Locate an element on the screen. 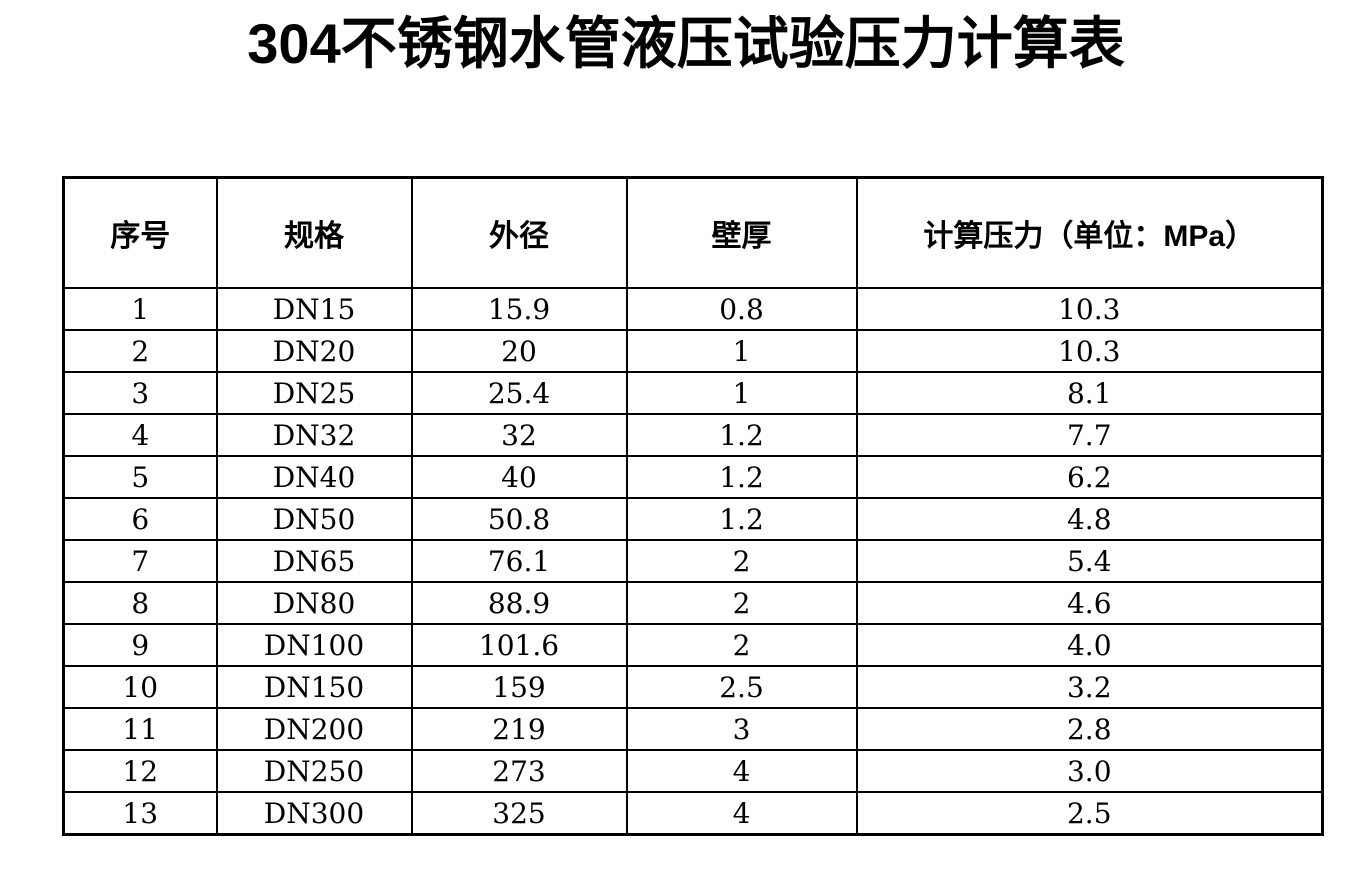  table-cell: 32 is located at coordinates (519, 435).